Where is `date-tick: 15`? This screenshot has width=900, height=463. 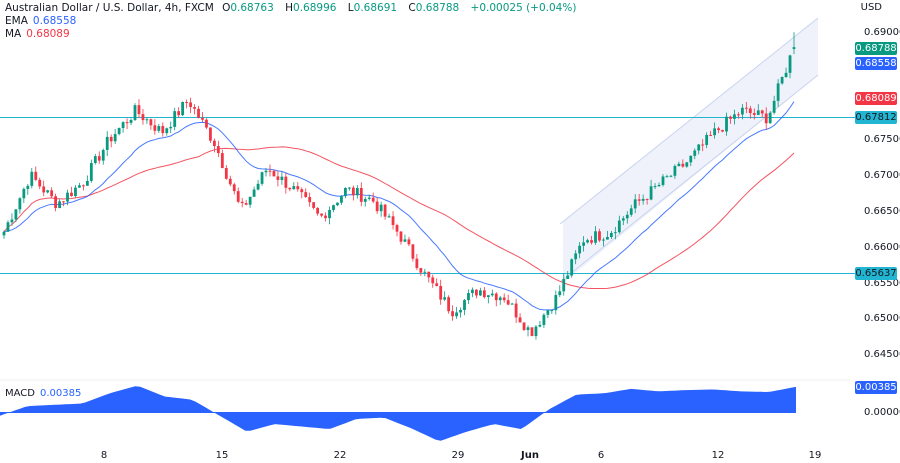 date-tick: 15 is located at coordinates (222, 455).